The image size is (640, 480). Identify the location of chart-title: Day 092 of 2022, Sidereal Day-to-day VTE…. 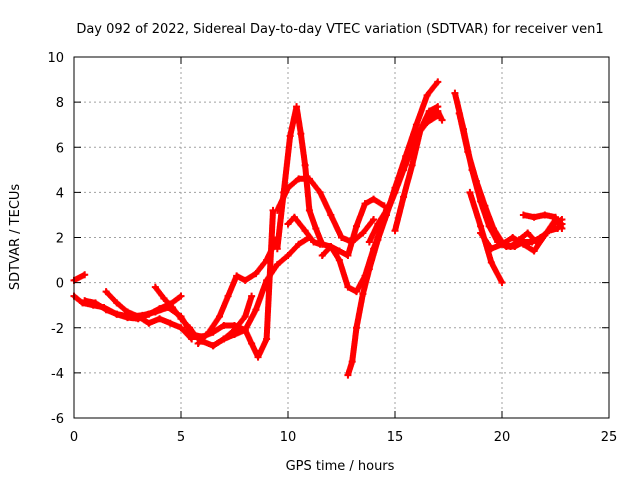
(339, 29).